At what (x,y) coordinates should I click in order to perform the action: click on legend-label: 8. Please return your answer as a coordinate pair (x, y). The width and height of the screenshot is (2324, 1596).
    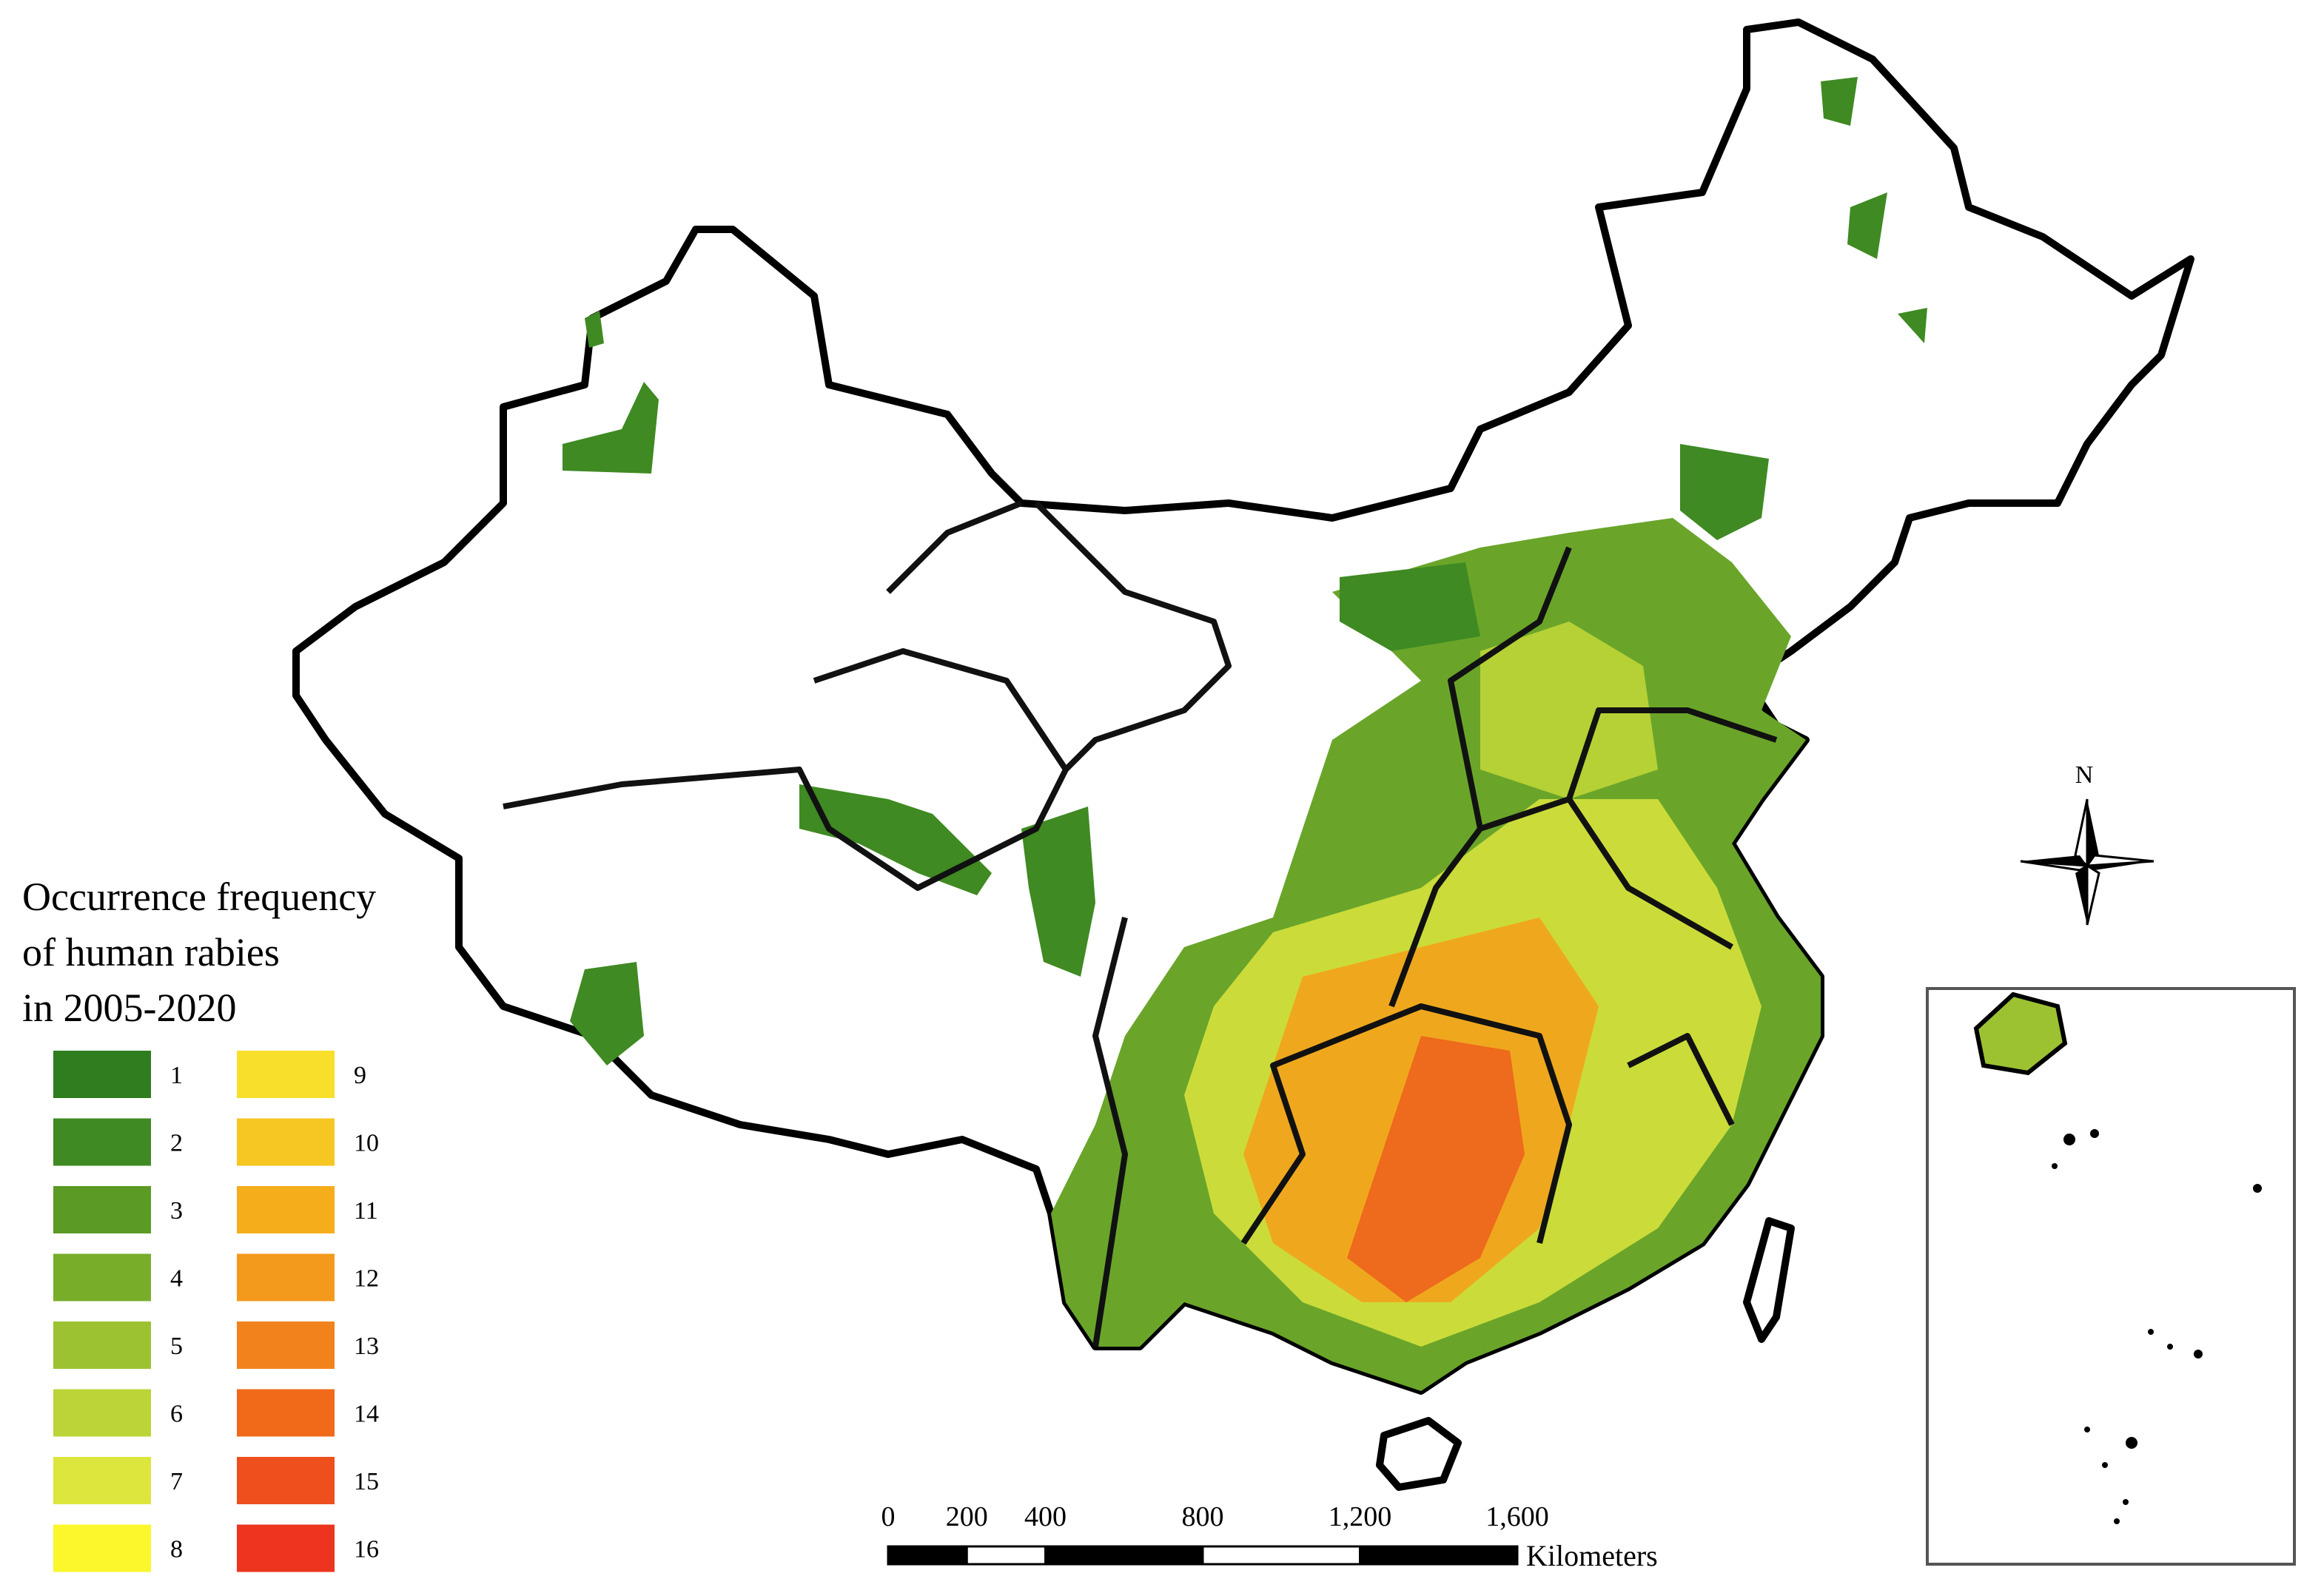
    Looking at the image, I should click on (176, 1549).